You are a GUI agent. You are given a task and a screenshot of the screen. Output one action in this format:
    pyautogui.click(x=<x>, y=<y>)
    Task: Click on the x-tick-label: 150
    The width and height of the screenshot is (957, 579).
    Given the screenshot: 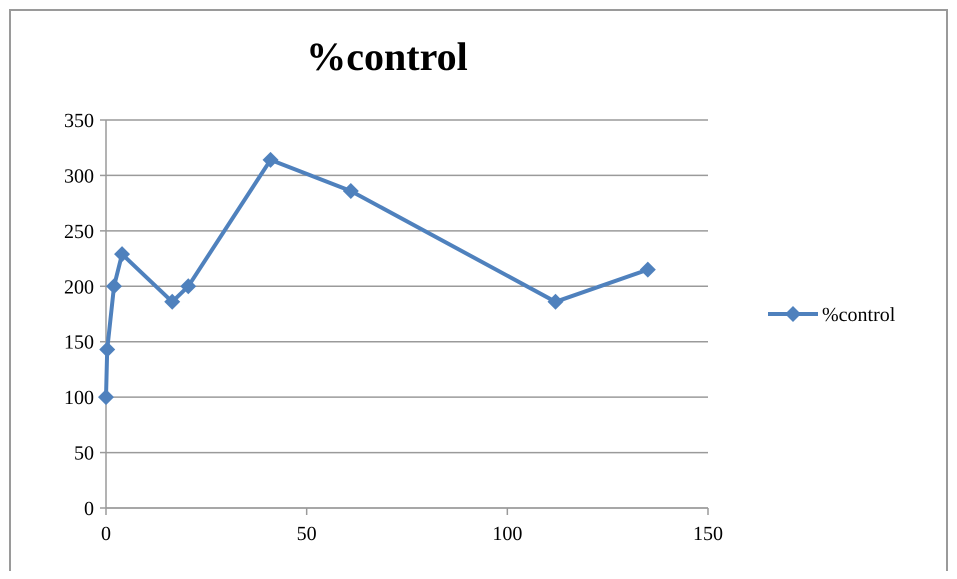 What is the action you would take?
    pyautogui.click(x=708, y=534)
    